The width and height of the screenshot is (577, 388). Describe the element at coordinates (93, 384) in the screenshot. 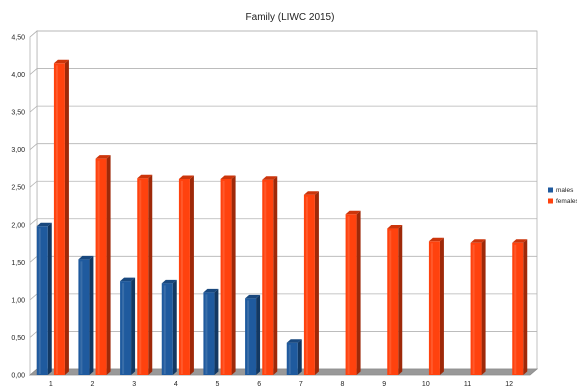

I see `x-tick-label: 2` at that location.